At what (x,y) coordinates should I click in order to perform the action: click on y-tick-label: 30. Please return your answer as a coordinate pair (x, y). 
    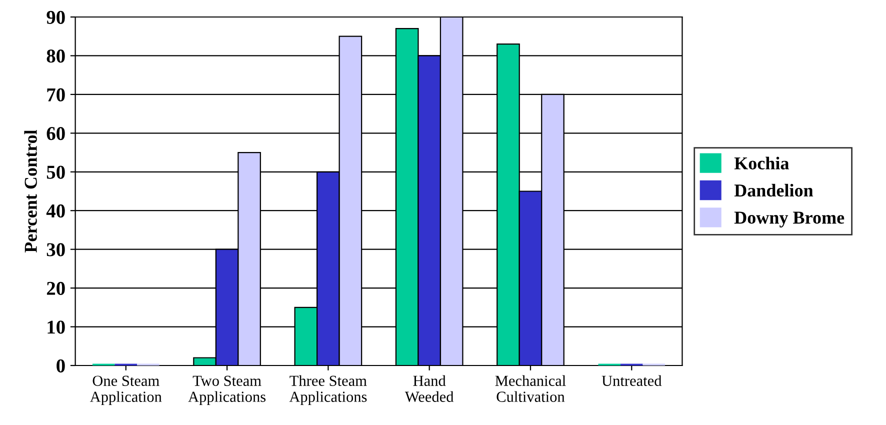
    Looking at the image, I should click on (55, 249).